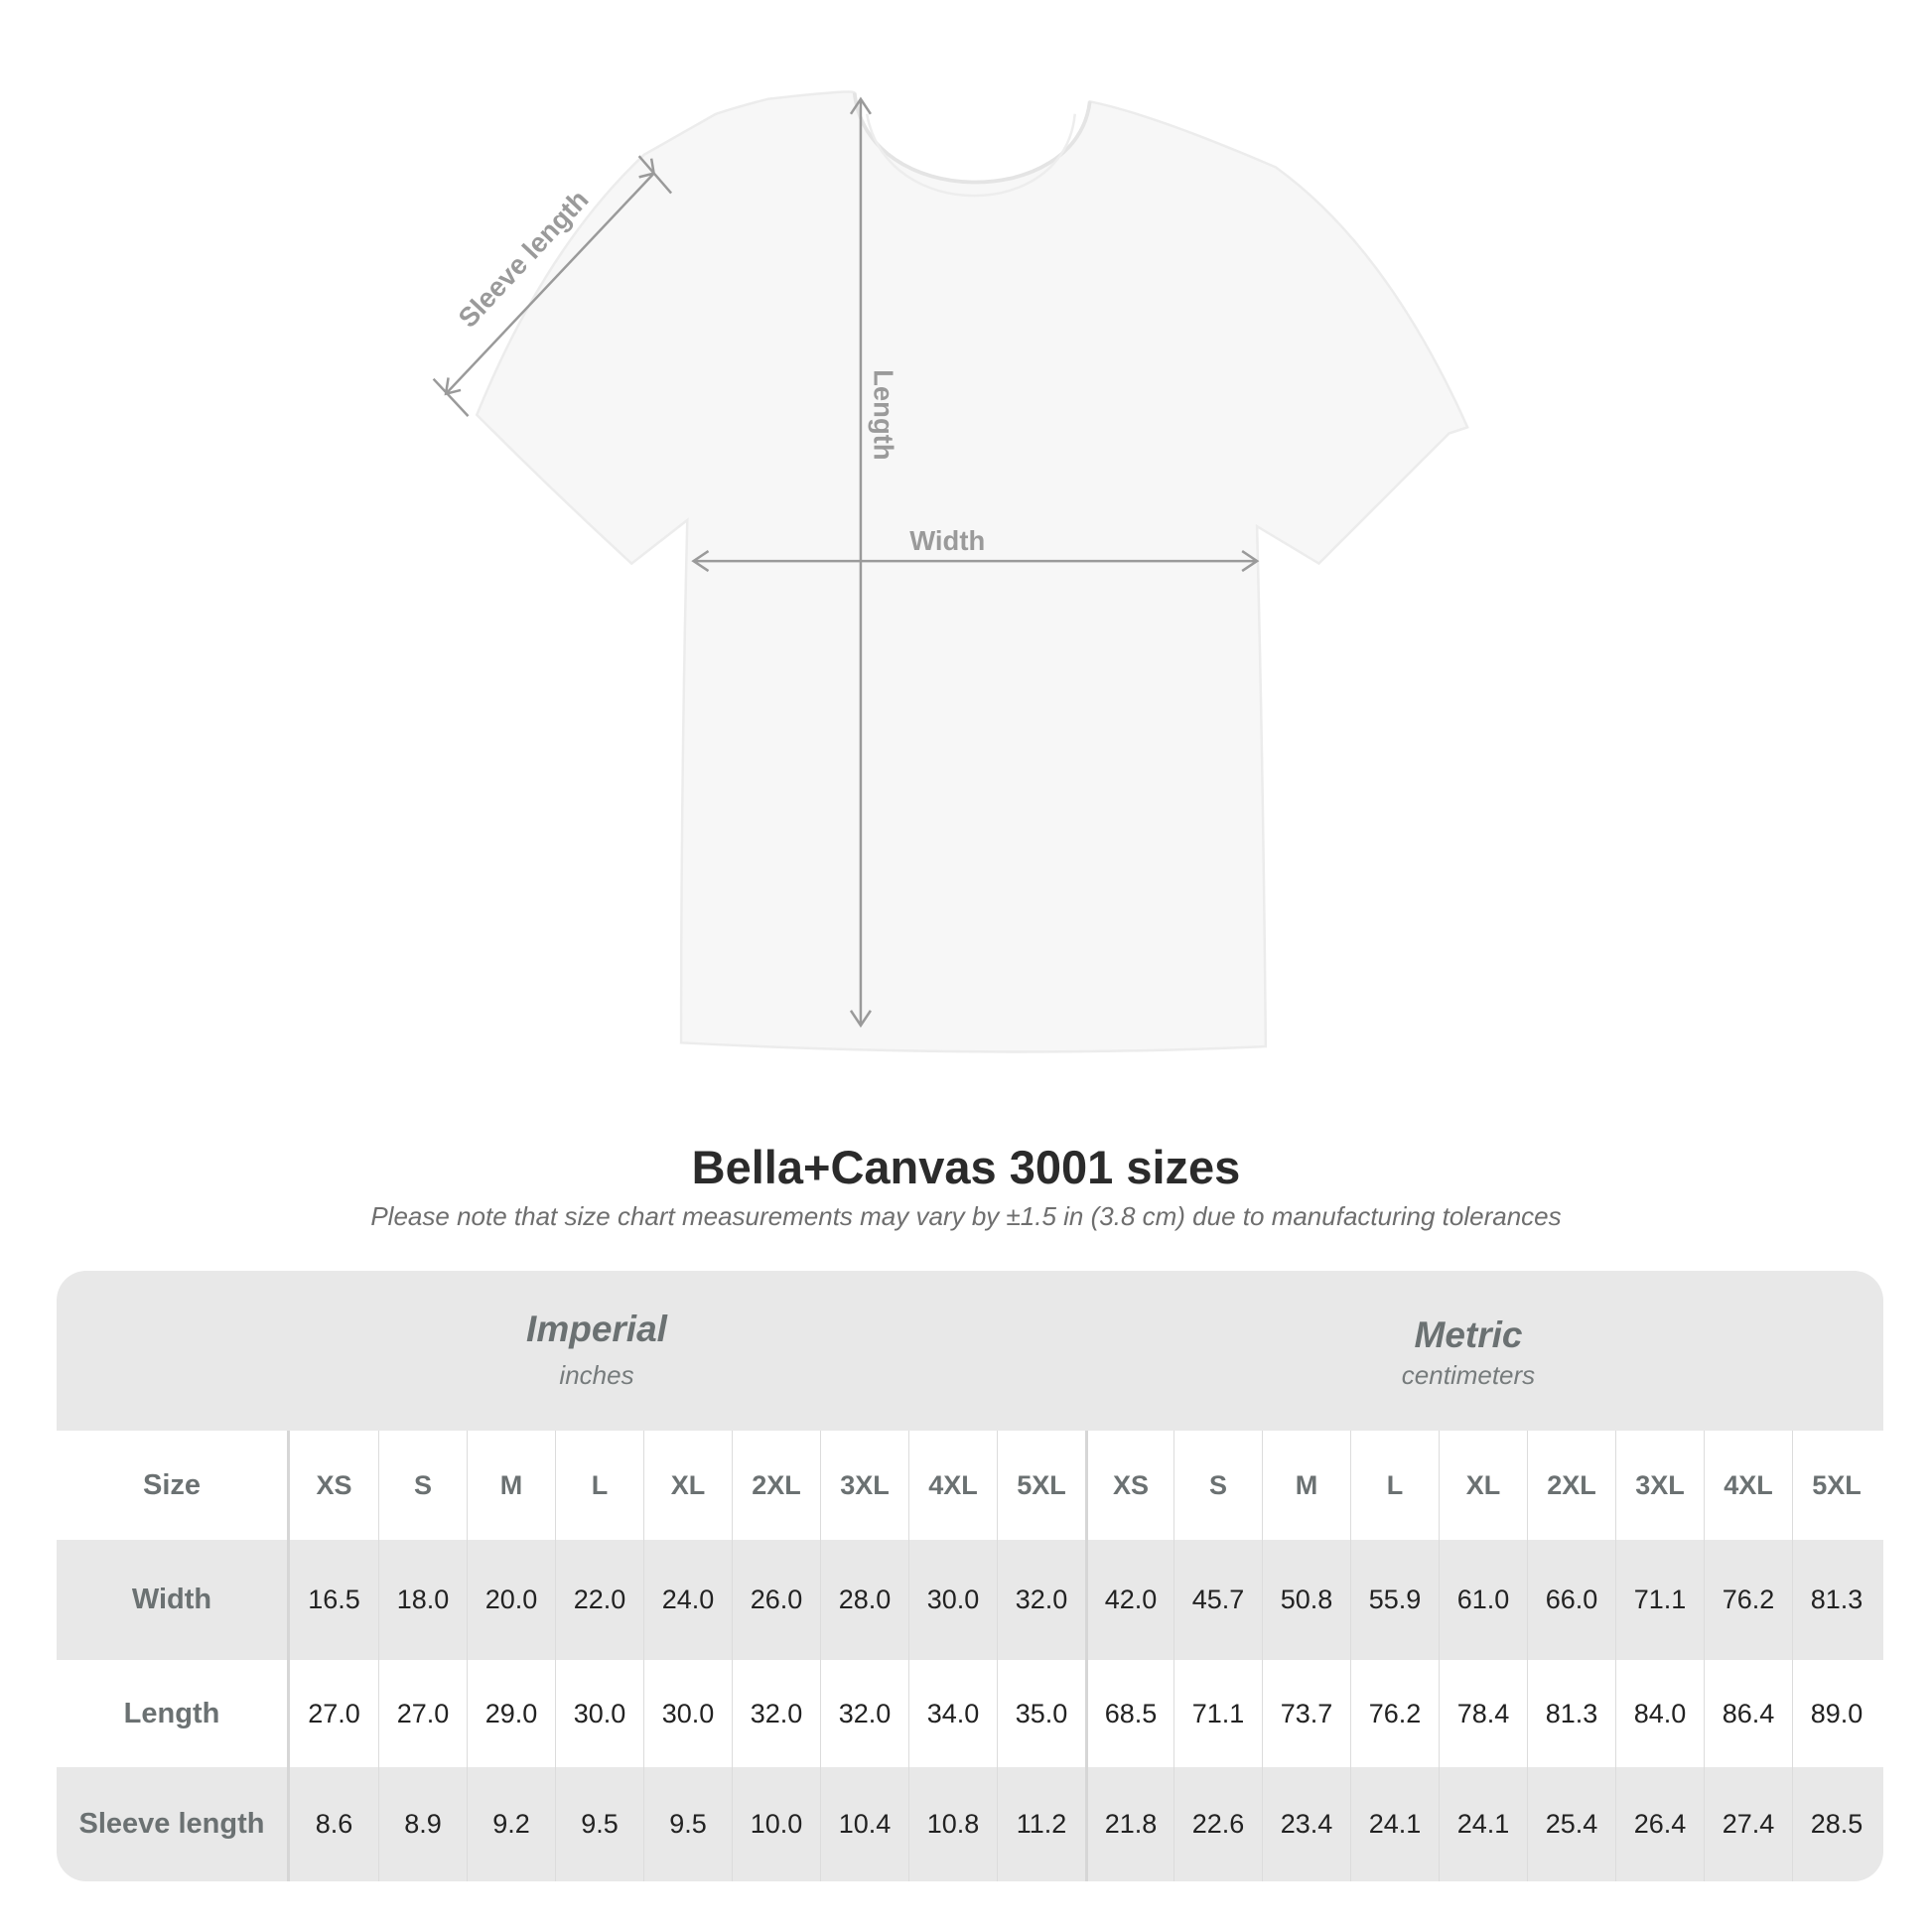 The image size is (1932, 1932). Describe the element at coordinates (1748, 1714) in the screenshot. I see `table-cell: 86.4` at that location.